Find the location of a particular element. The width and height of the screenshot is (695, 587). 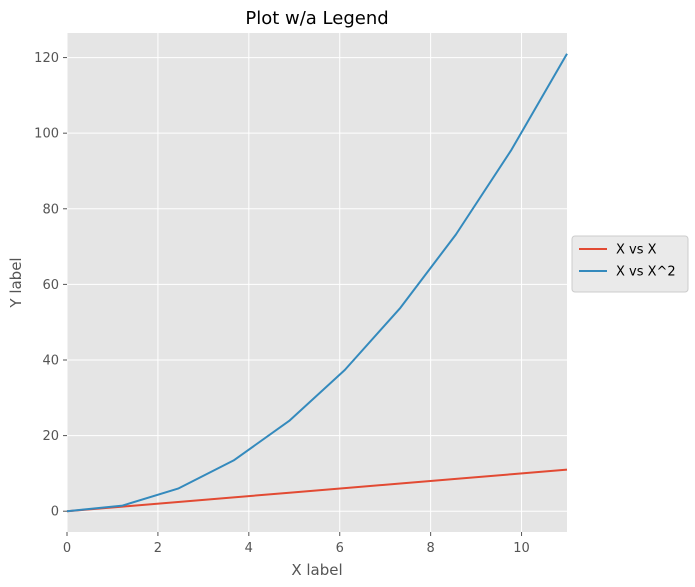

x-tick-label: 10 is located at coordinates (521, 548).